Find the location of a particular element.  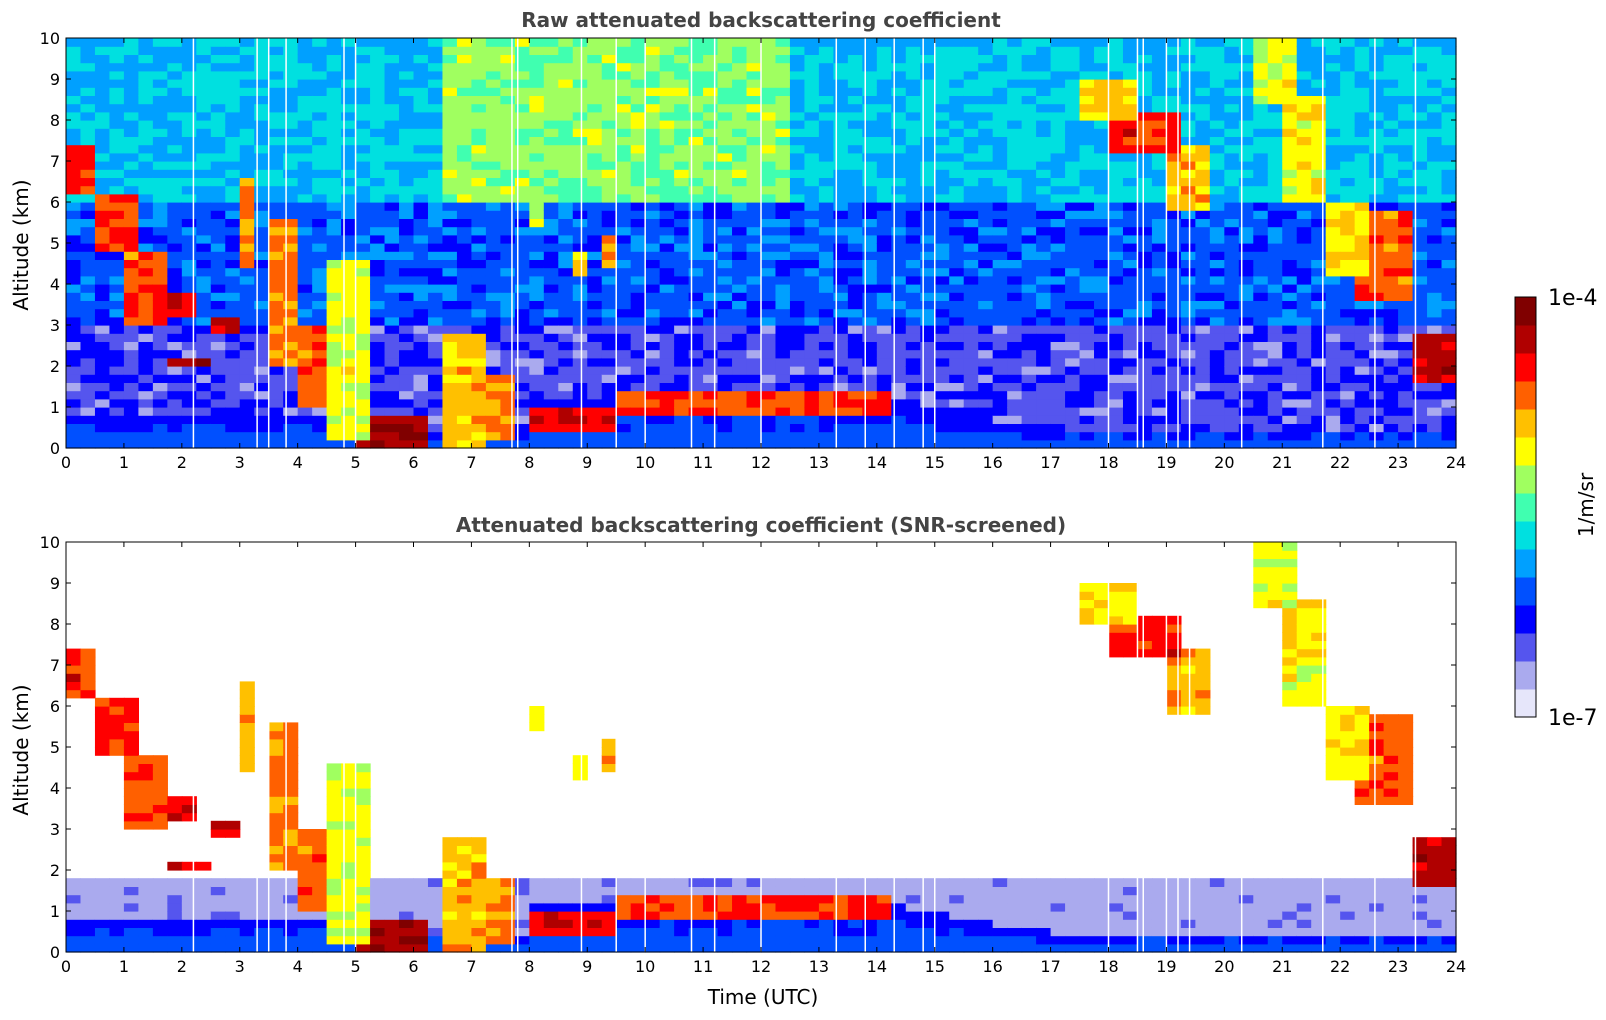

x-tick-label: 4 is located at coordinates (298, 462).